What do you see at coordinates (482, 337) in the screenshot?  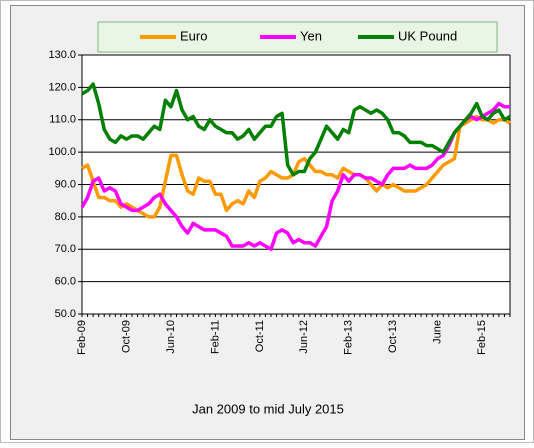 I see `x-tick-label: Feb-15` at bounding box center [482, 337].